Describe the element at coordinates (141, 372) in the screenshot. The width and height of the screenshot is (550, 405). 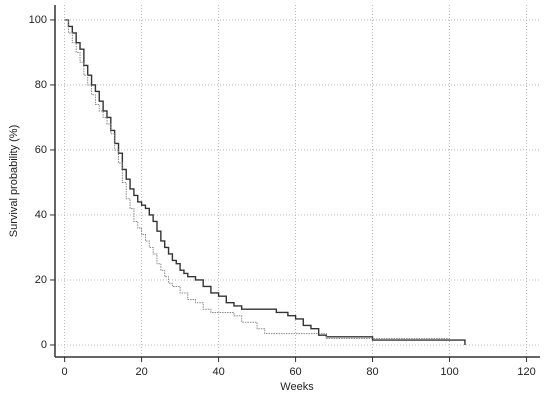
I see `x-tick-label: 20` at that location.